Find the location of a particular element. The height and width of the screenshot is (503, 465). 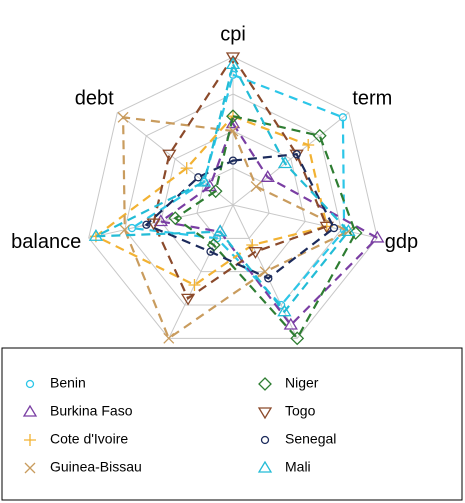

axis-label: gdp is located at coordinates (401, 242).